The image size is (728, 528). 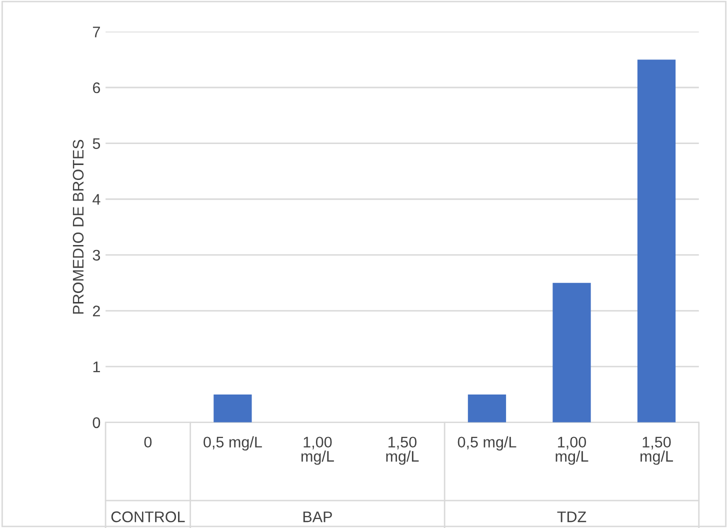 What do you see at coordinates (96, 143) in the screenshot?
I see `y-tick-label: 5` at bounding box center [96, 143].